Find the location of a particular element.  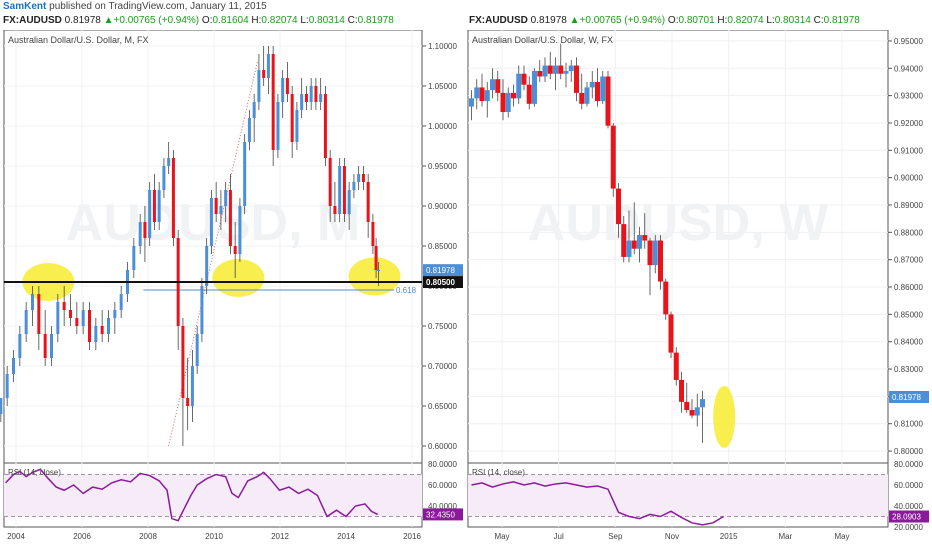

y-tick-label: 0.88000 is located at coordinates (908, 232).